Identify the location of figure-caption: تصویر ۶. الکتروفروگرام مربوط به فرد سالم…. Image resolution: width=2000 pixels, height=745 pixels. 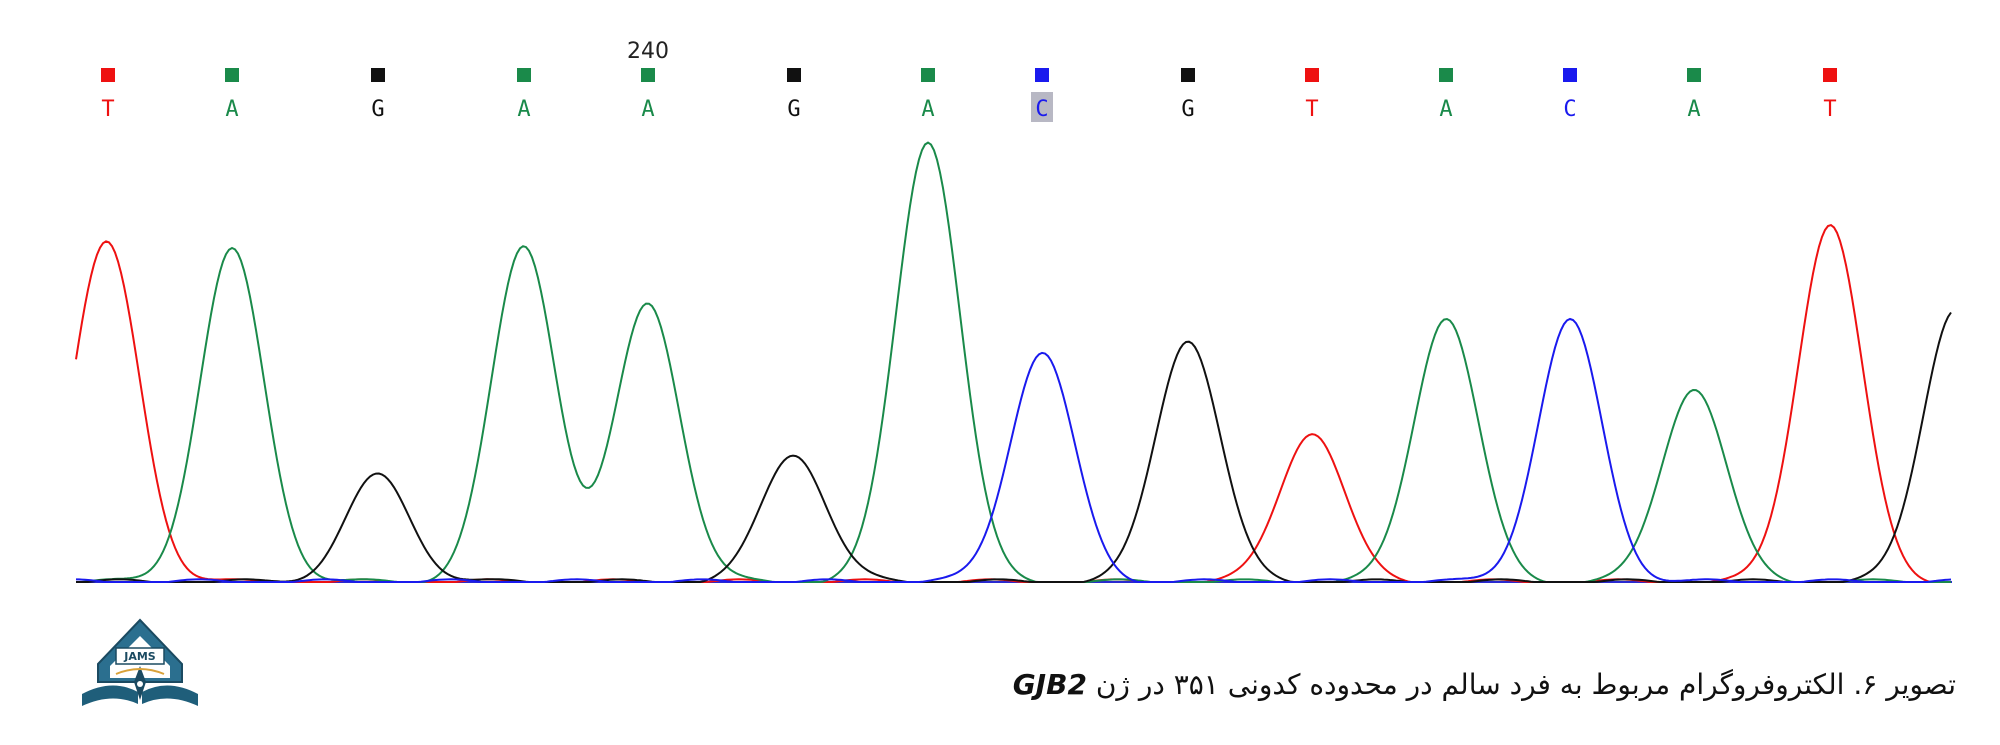
(1484, 684).